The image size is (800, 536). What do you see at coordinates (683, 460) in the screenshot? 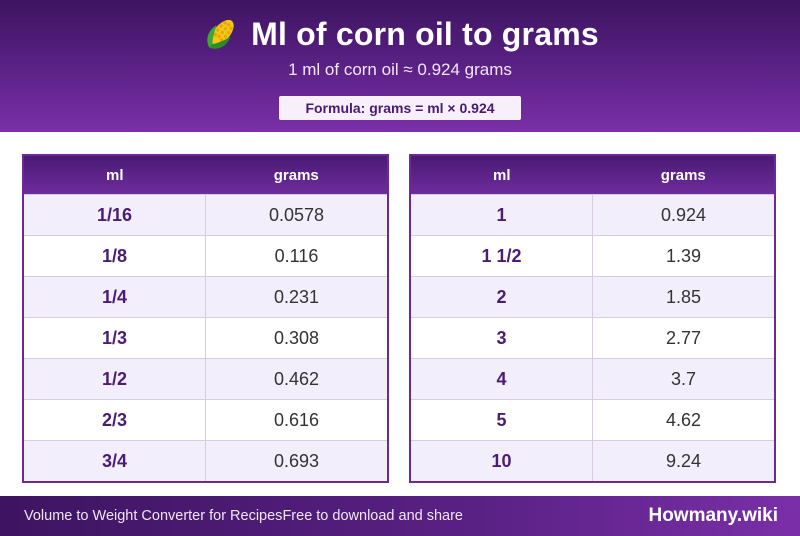
I see `grams-cell: 9.24` at bounding box center [683, 460].